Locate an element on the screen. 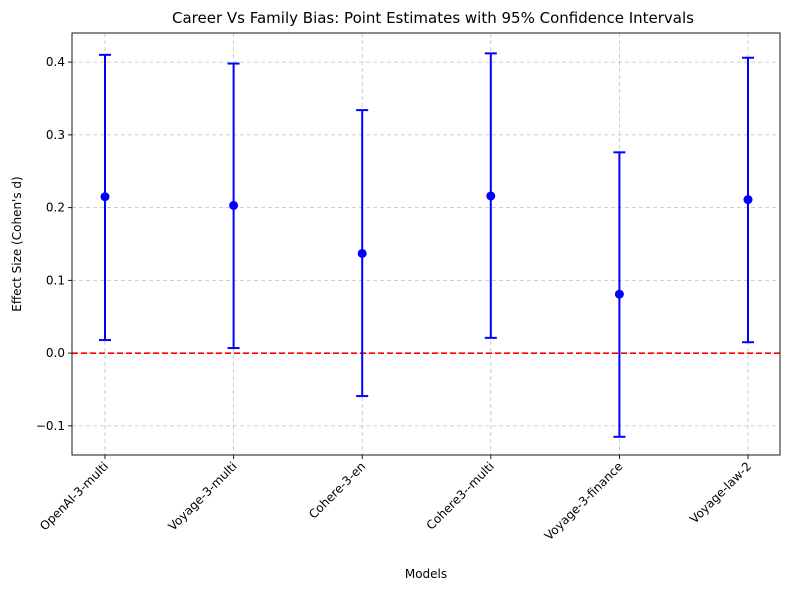 Image resolution: width=789 pixels, height=591 pixels. x-axis-label: Models is located at coordinates (426, 574).